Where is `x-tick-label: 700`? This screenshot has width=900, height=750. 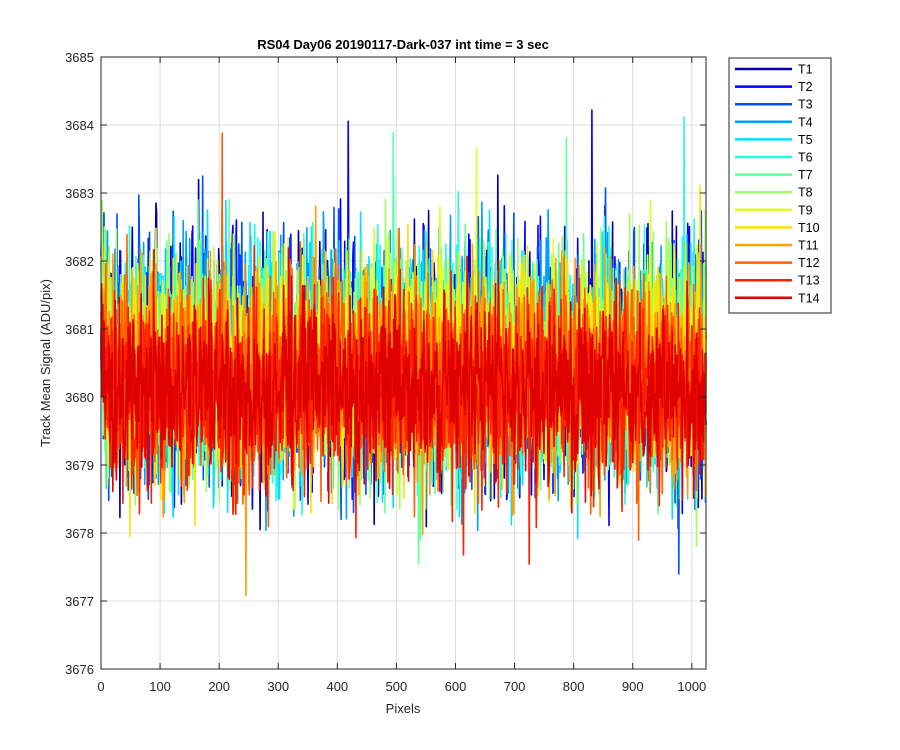
x-tick-label: 700 is located at coordinates (515, 686).